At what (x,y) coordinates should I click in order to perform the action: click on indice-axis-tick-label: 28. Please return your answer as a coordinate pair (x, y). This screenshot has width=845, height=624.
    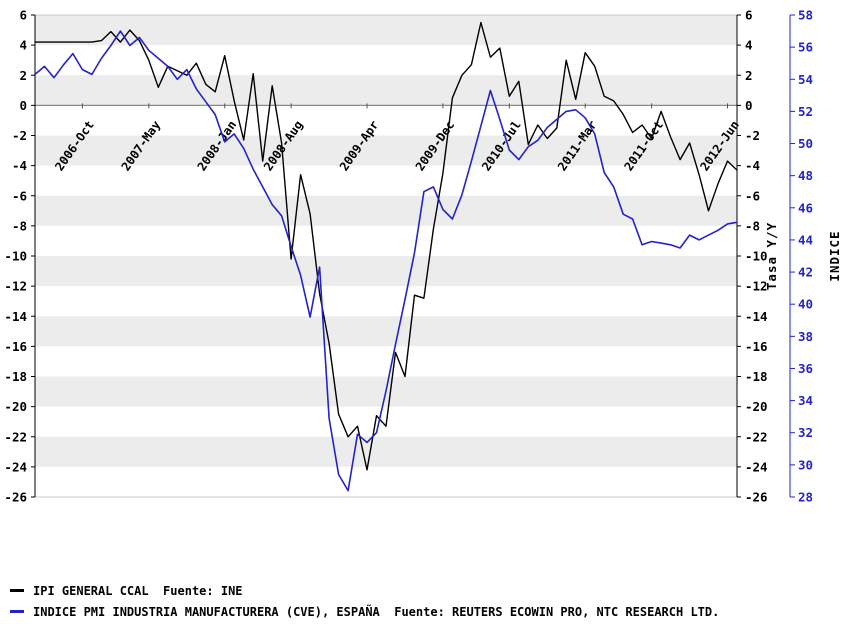
    Looking at the image, I should click on (805, 497).